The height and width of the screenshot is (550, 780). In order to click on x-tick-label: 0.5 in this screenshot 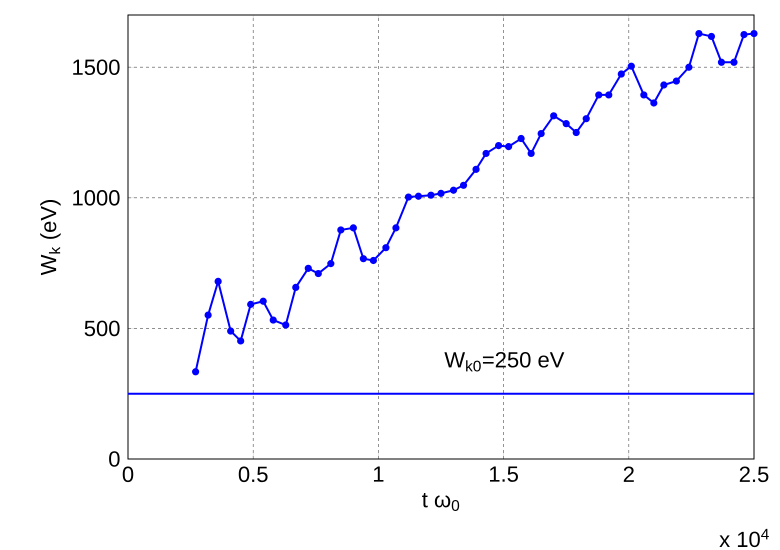, I will do `click(253, 474)`.